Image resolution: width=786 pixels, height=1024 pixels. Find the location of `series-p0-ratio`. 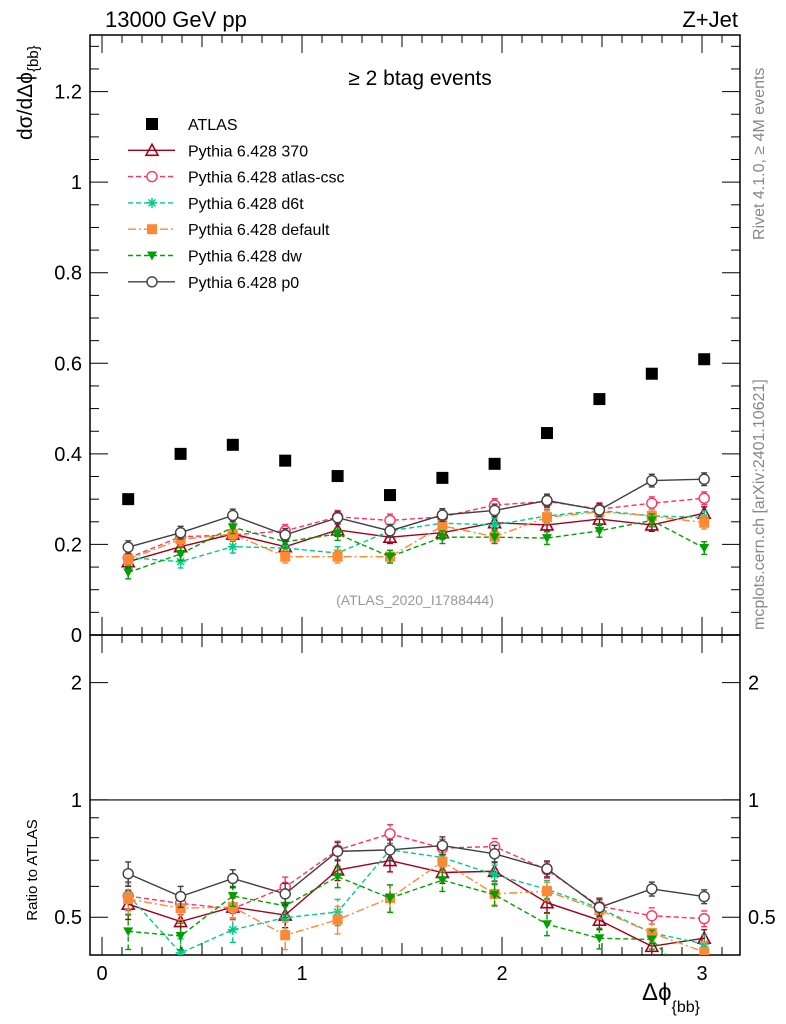

series-p0-ratio is located at coordinates (416, 876).